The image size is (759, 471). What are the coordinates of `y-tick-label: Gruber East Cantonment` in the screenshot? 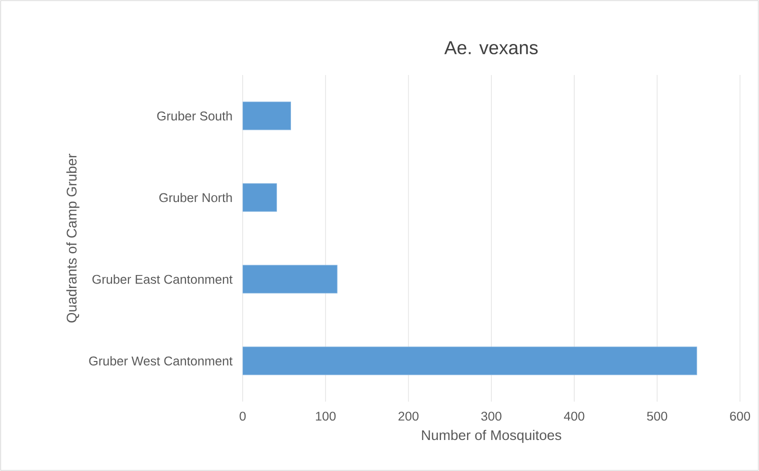 It's located at (162, 279).